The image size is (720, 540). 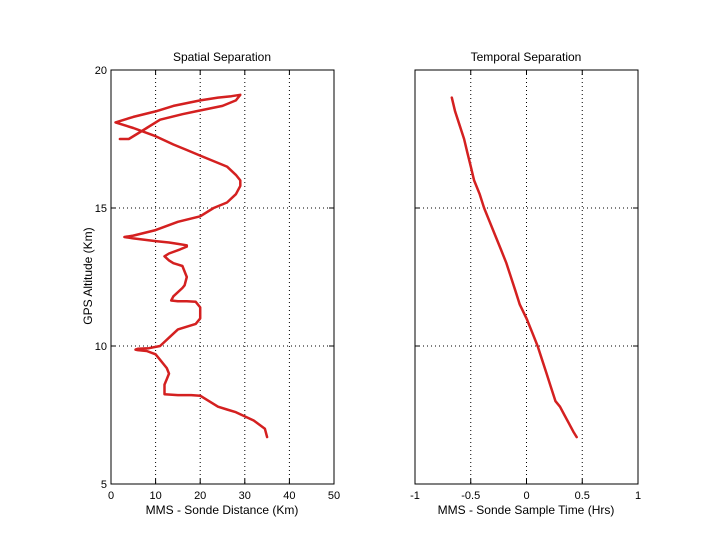 I want to click on temporal-chart-title: Temporal Separation, so click(x=526, y=57).